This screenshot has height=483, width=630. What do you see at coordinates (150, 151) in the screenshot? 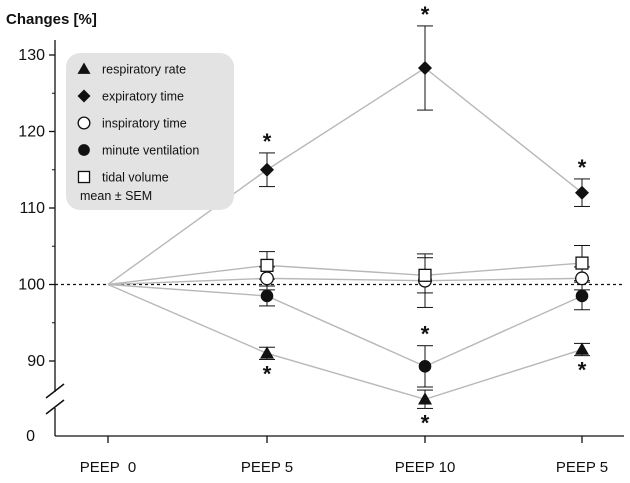
I see `legend-label: minute ventilation` at bounding box center [150, 151].